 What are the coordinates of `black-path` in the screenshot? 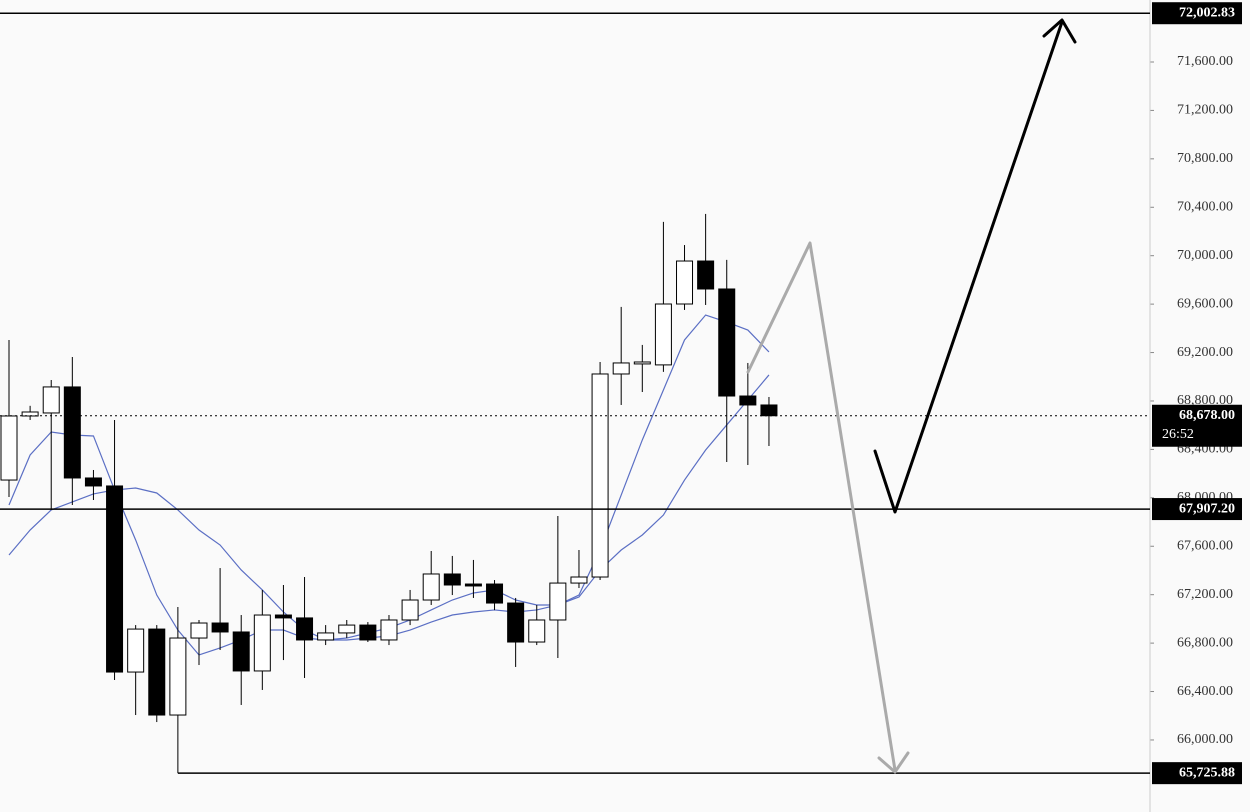 It's located at (968, 267).